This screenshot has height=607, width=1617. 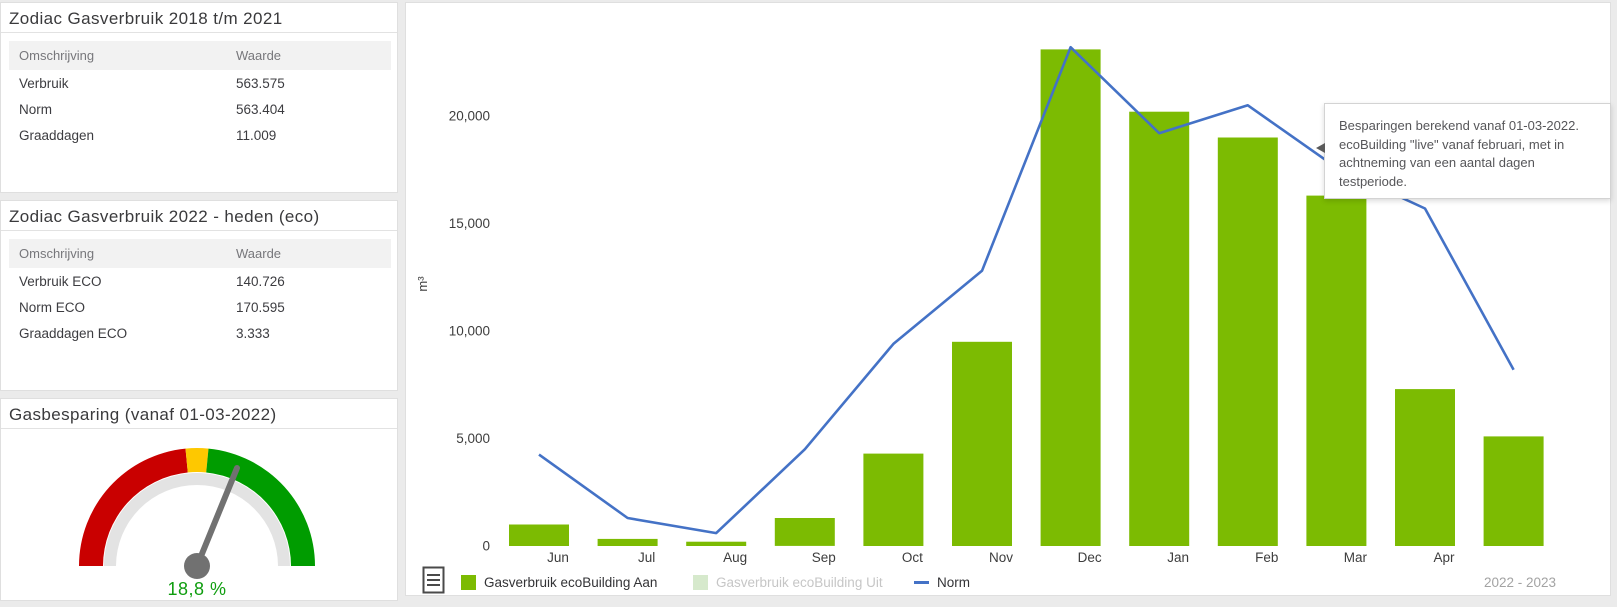 What do you see at coordinates (260, 281) in the screenshot?
I see `row-value: 140.726` at bounding box center [260, 281].